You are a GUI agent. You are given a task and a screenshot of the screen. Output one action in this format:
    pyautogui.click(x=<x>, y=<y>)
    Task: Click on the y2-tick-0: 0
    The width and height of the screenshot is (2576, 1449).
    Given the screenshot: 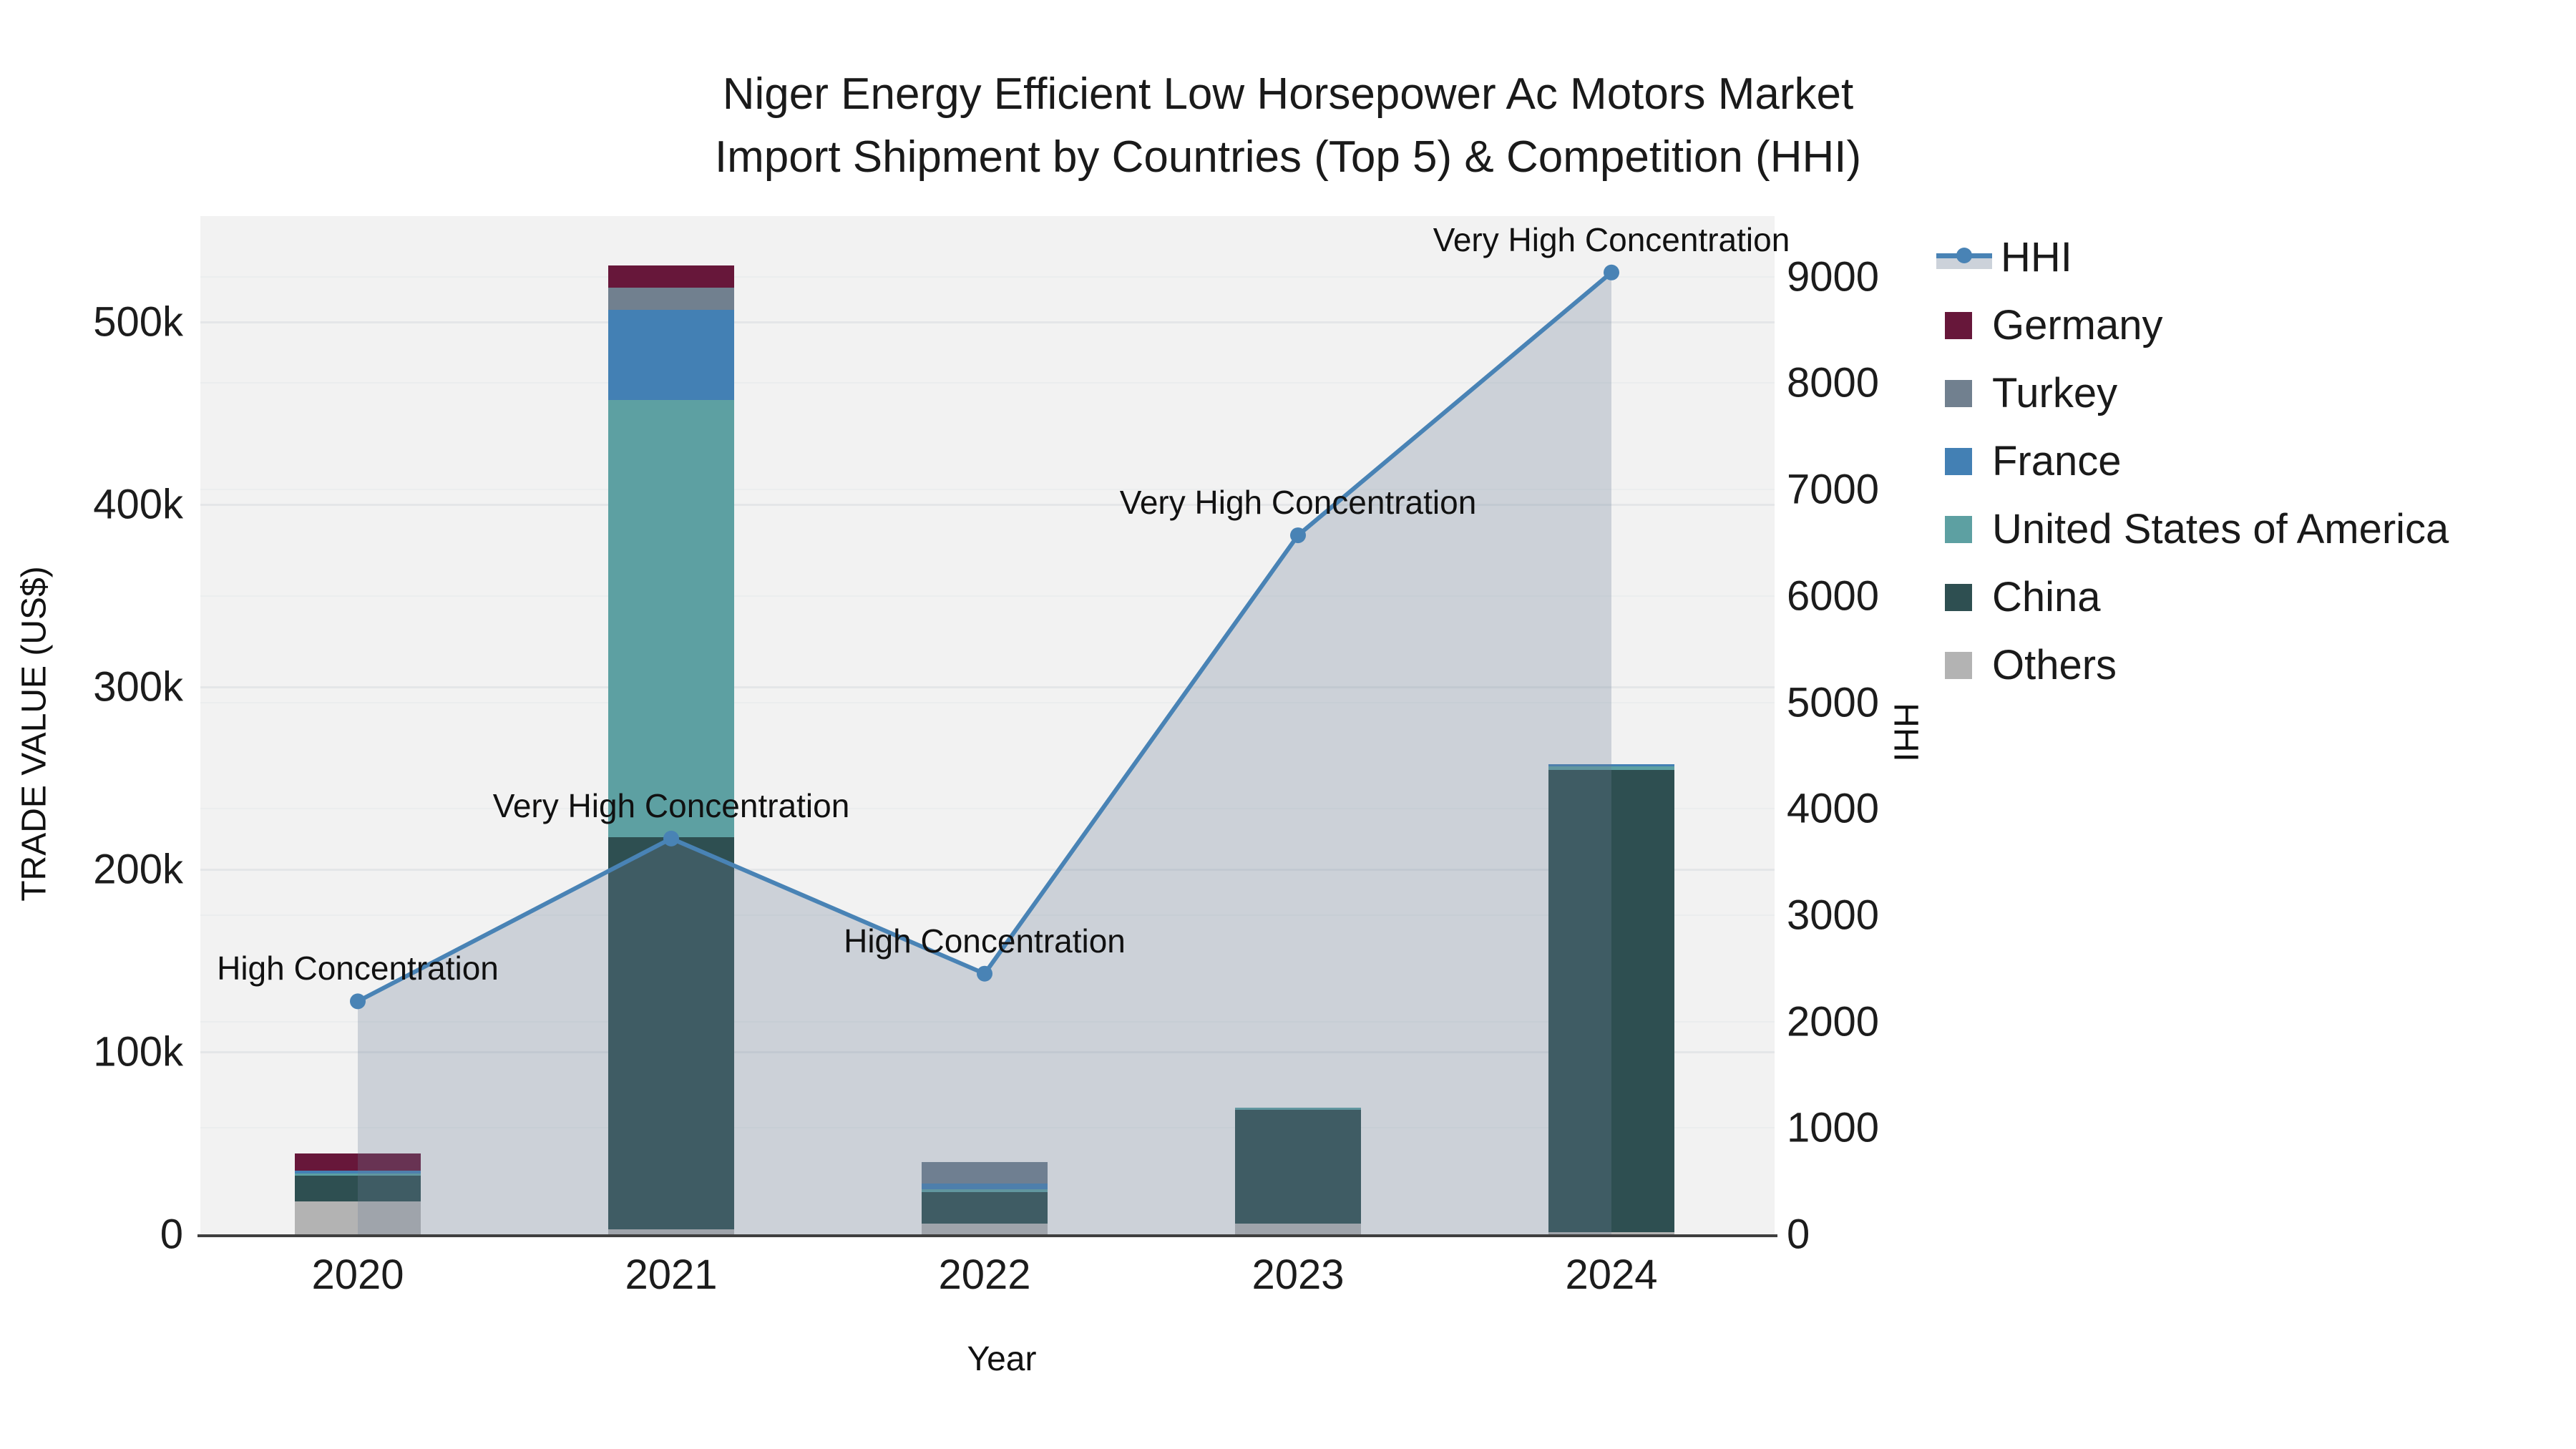 What is the action you would take?
    pyautogui.click(x=1798, y=1234)
    